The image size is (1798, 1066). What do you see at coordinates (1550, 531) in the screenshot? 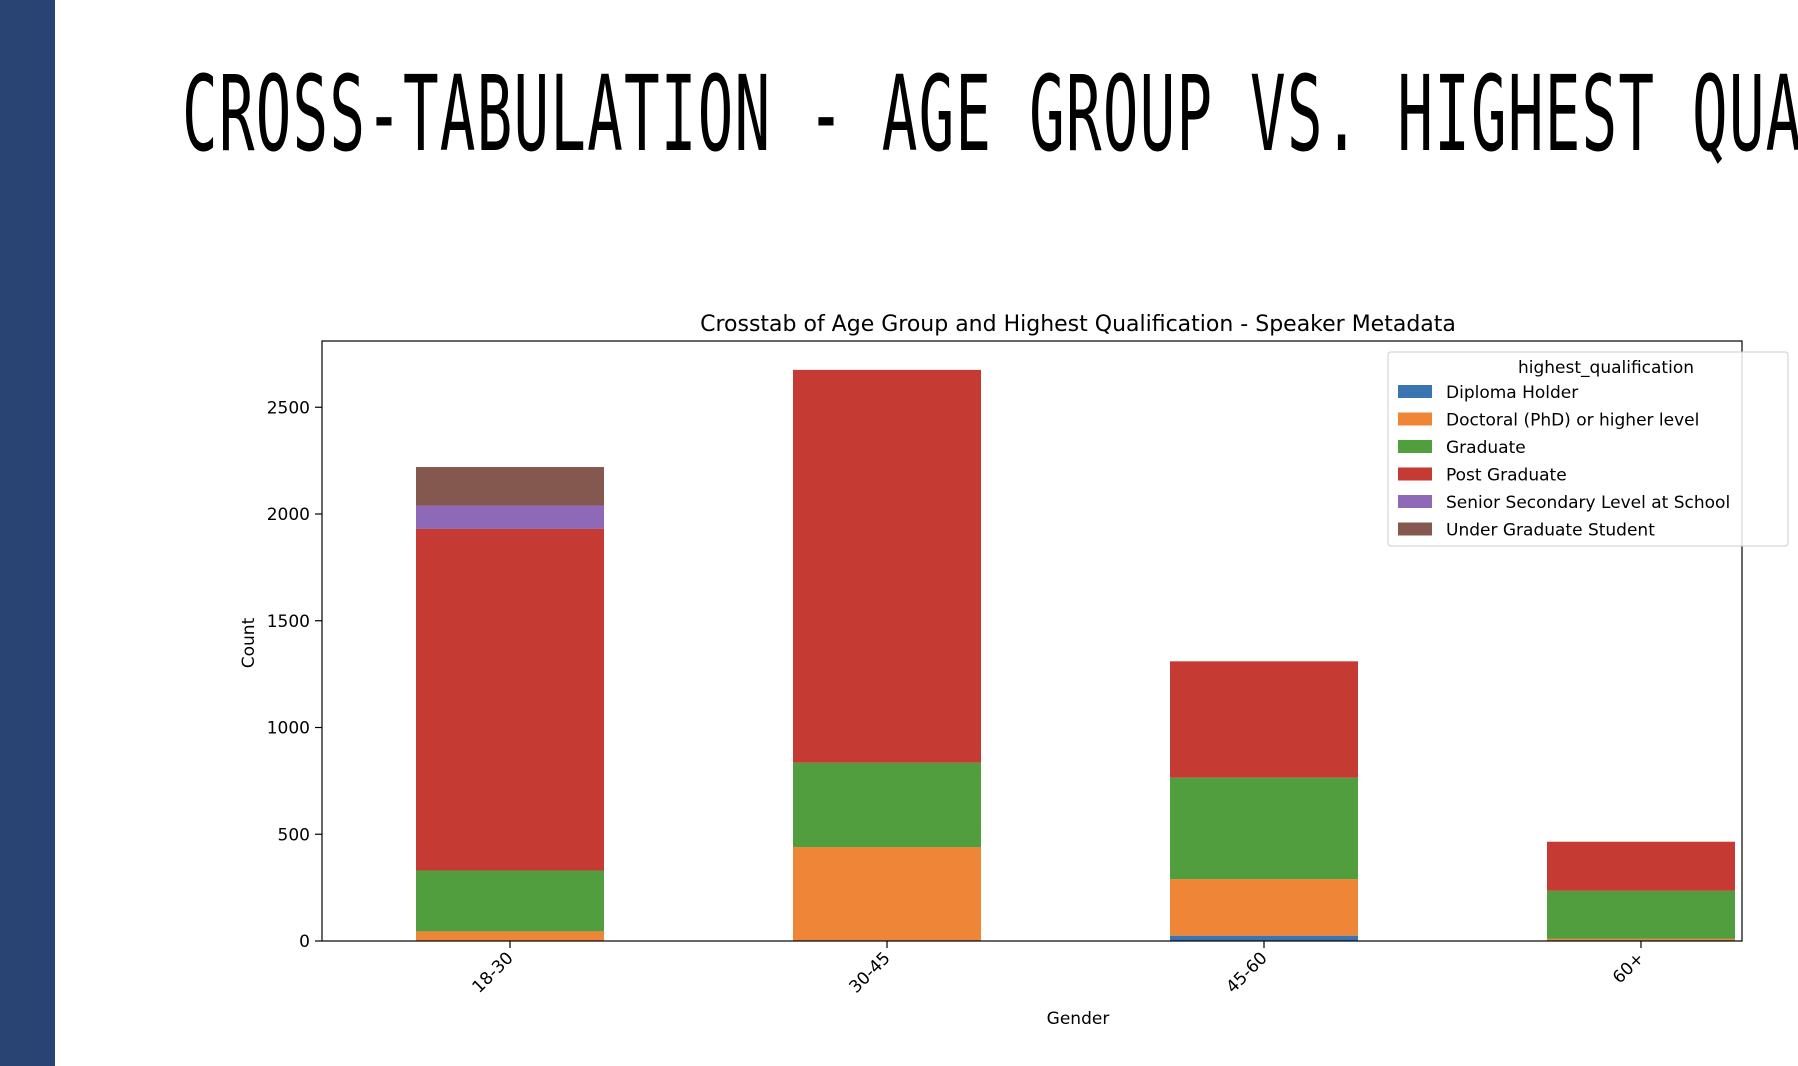
I see `legend-label: Under Graduate Student` at bounding box center [1550, 531].